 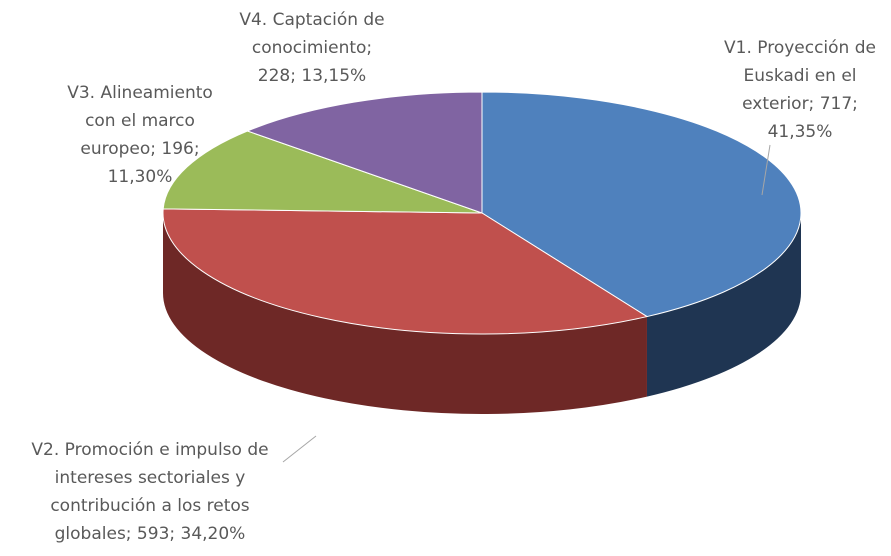 What do you see at coordinates (150, 478) in the screenshot?
I see `data-label: intereses sectoriales y` at bounding box center [150, 478].